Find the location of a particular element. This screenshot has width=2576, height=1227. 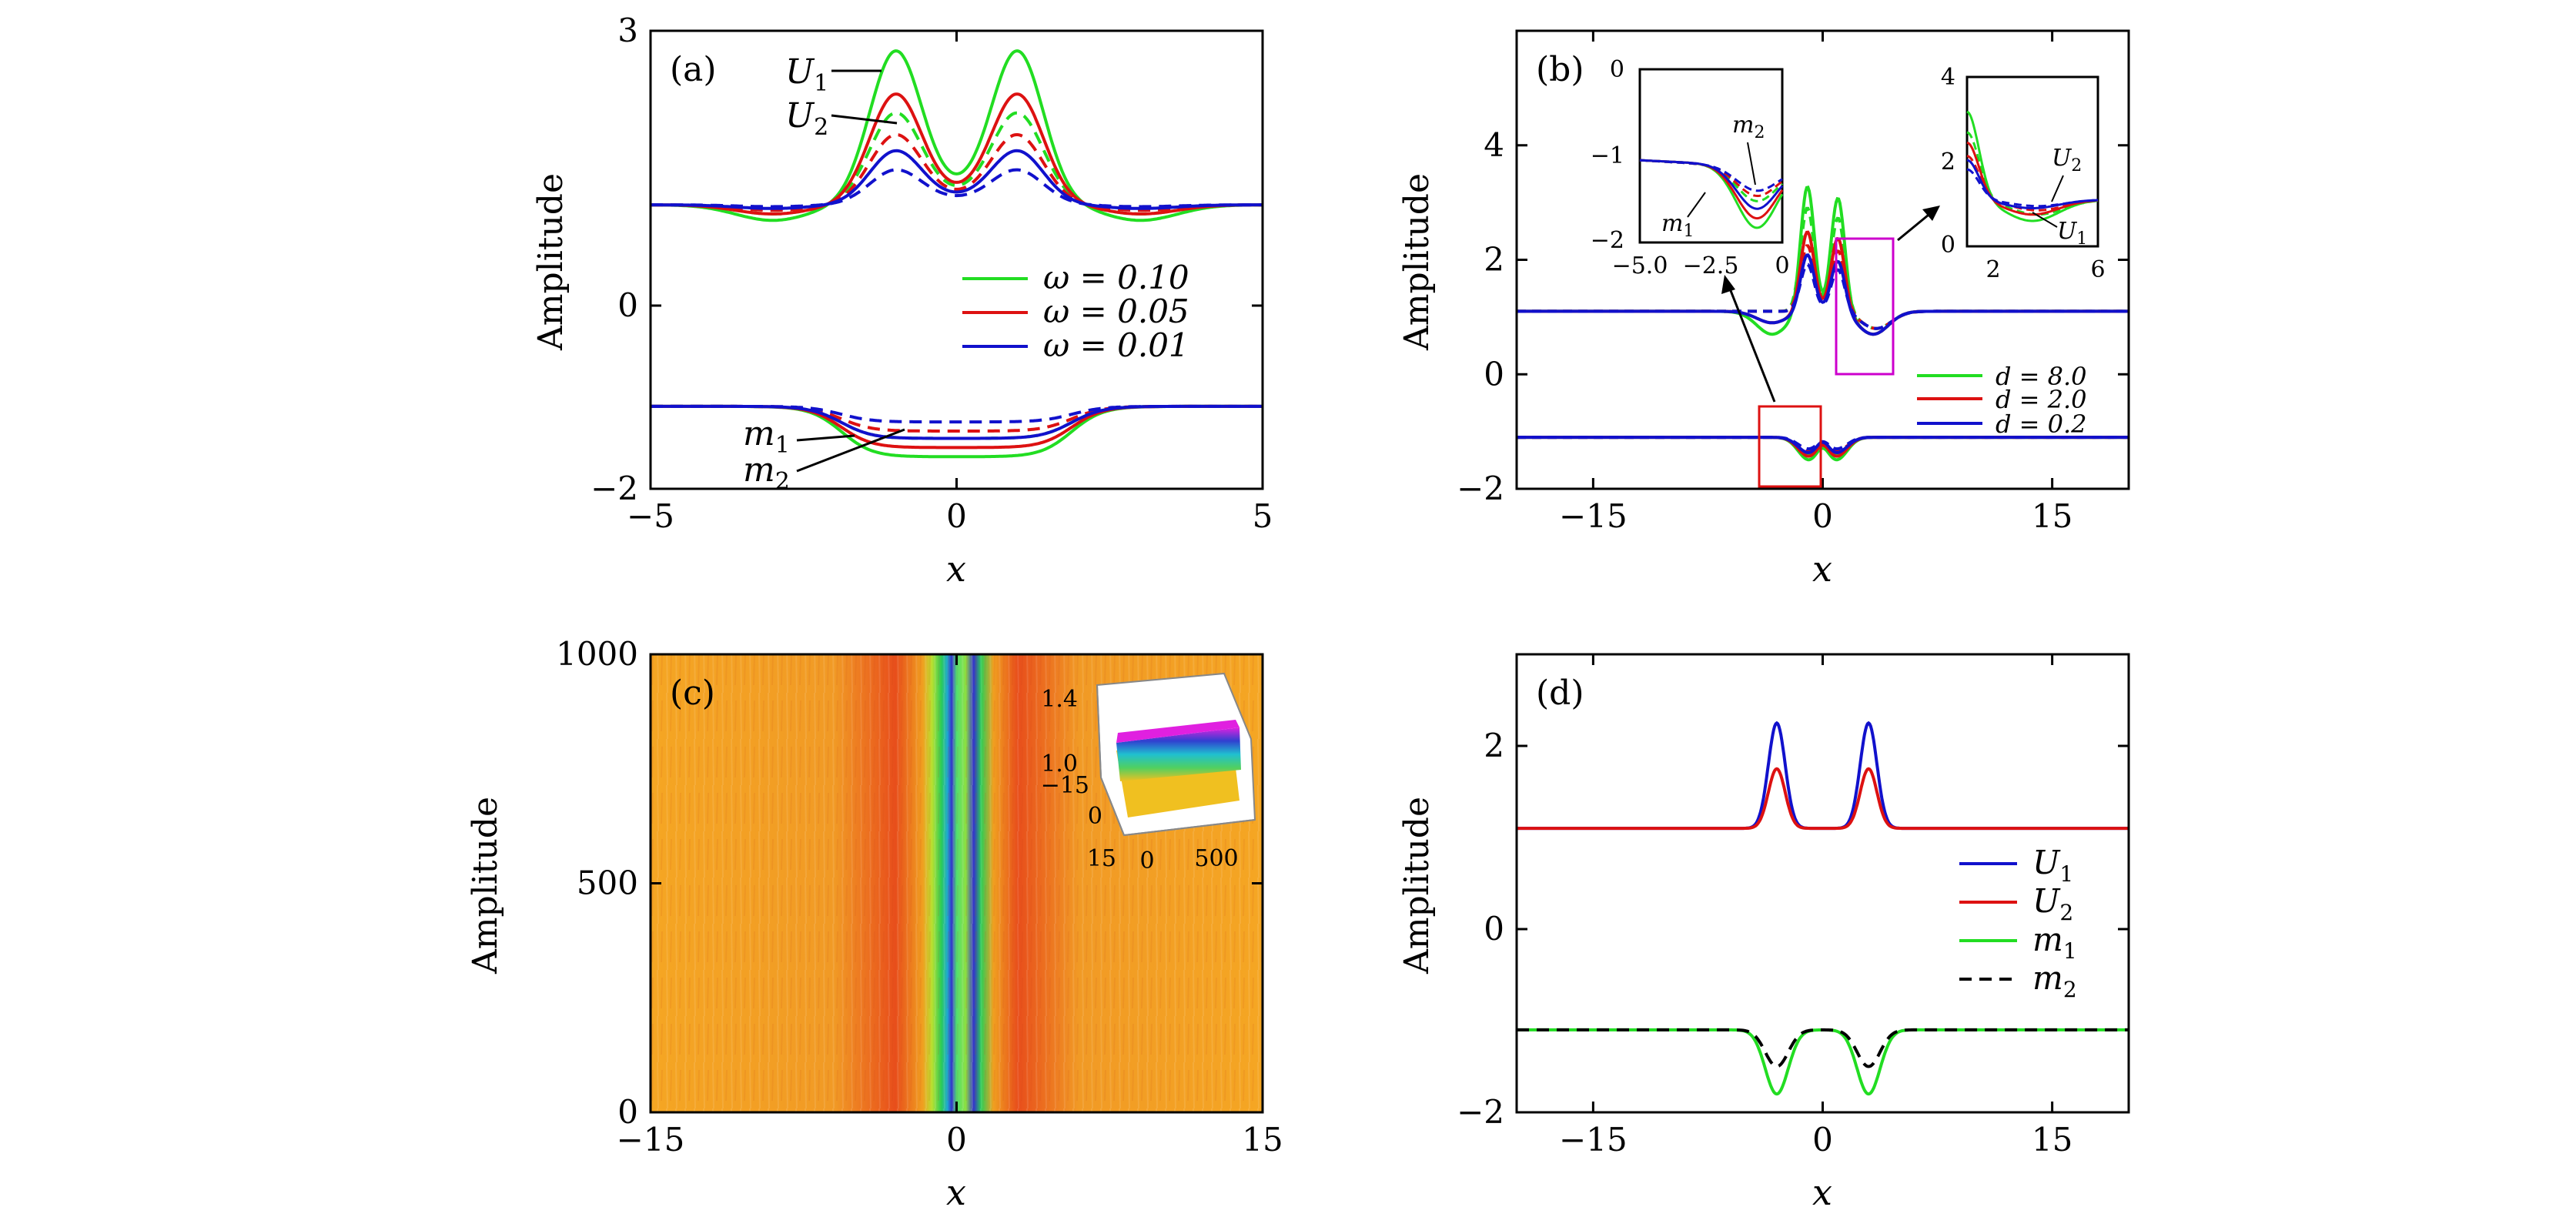

panel-a-ylabel: Amplitude is located at coordinates (550, 262).